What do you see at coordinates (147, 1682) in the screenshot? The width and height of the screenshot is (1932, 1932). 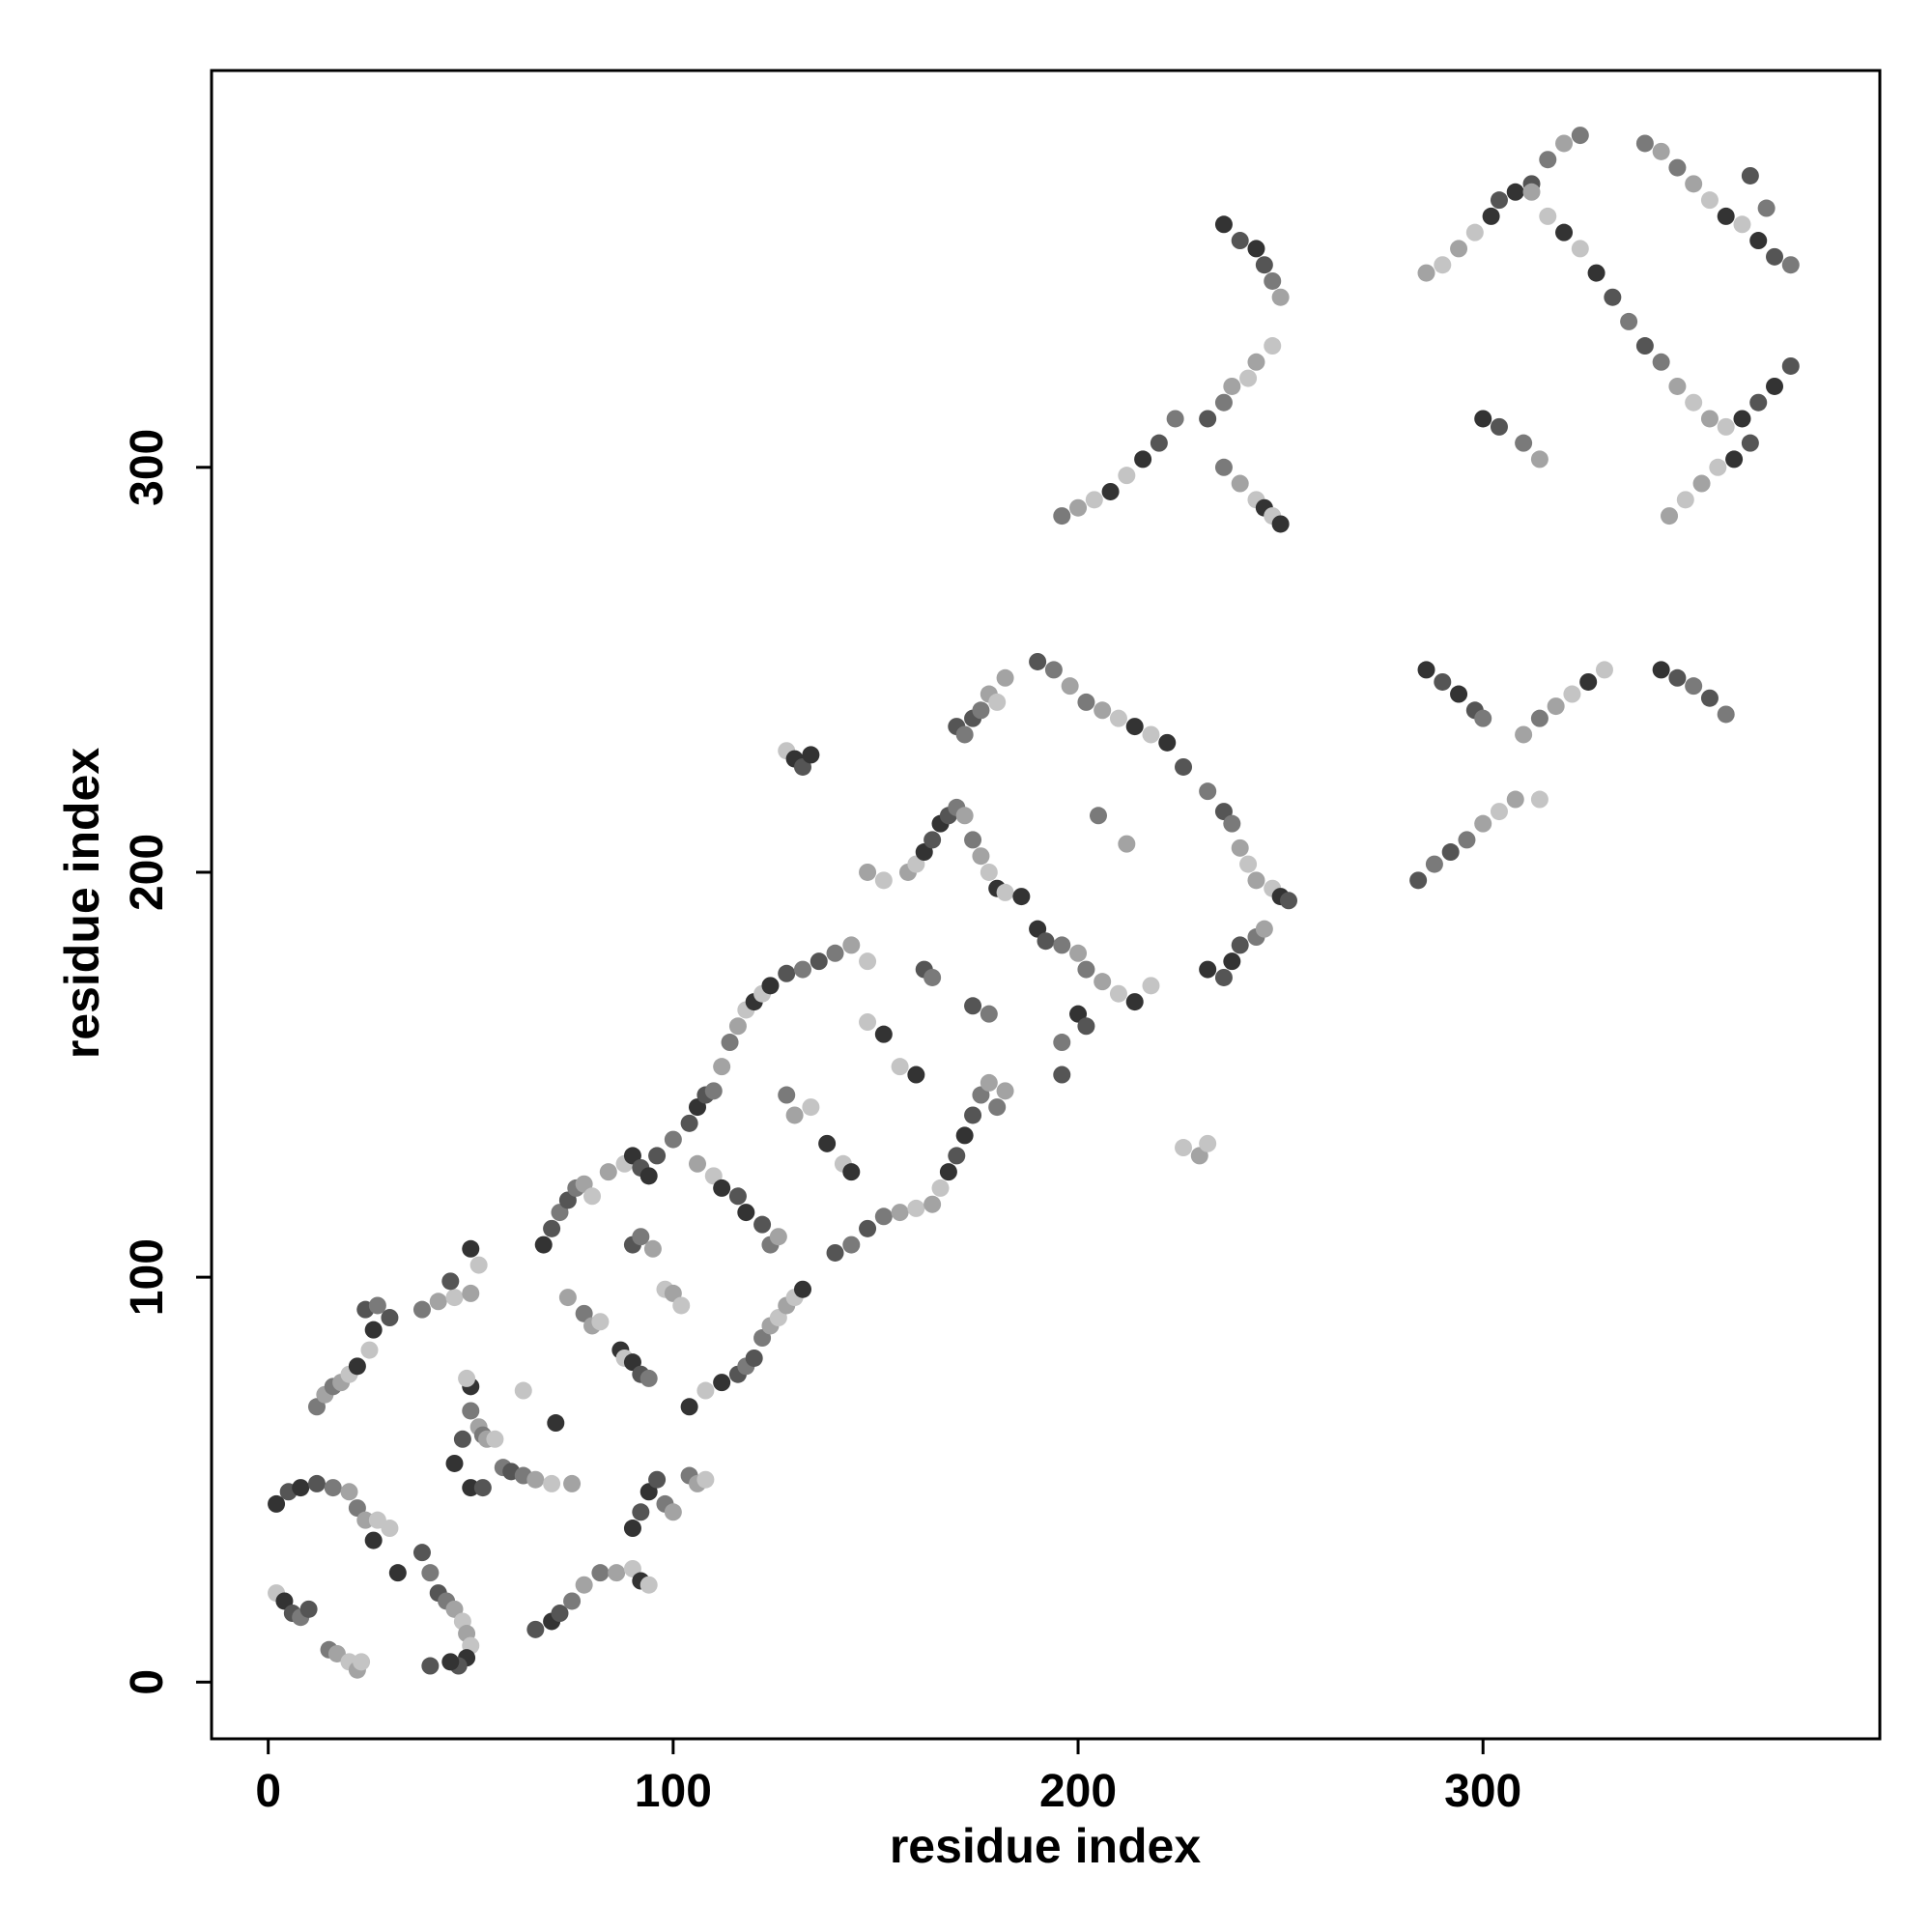 I see `y-tick-label: 0` at bounding box center [147, 1682].